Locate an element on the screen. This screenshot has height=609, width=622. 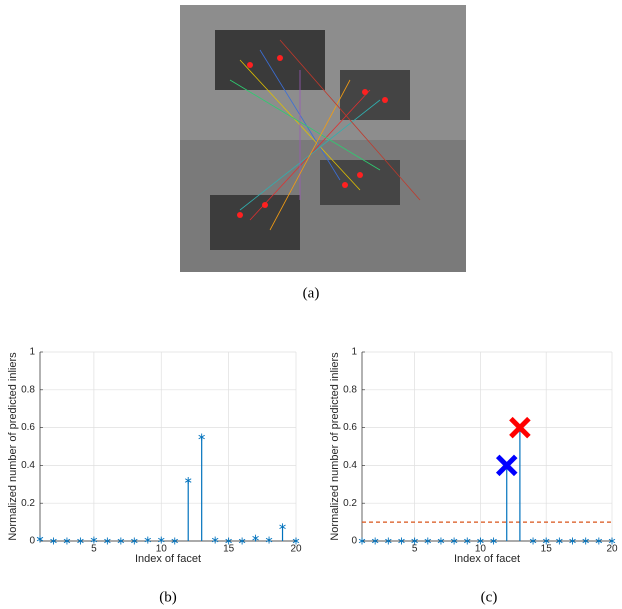
match-lines is located at coordinates (325, 135).